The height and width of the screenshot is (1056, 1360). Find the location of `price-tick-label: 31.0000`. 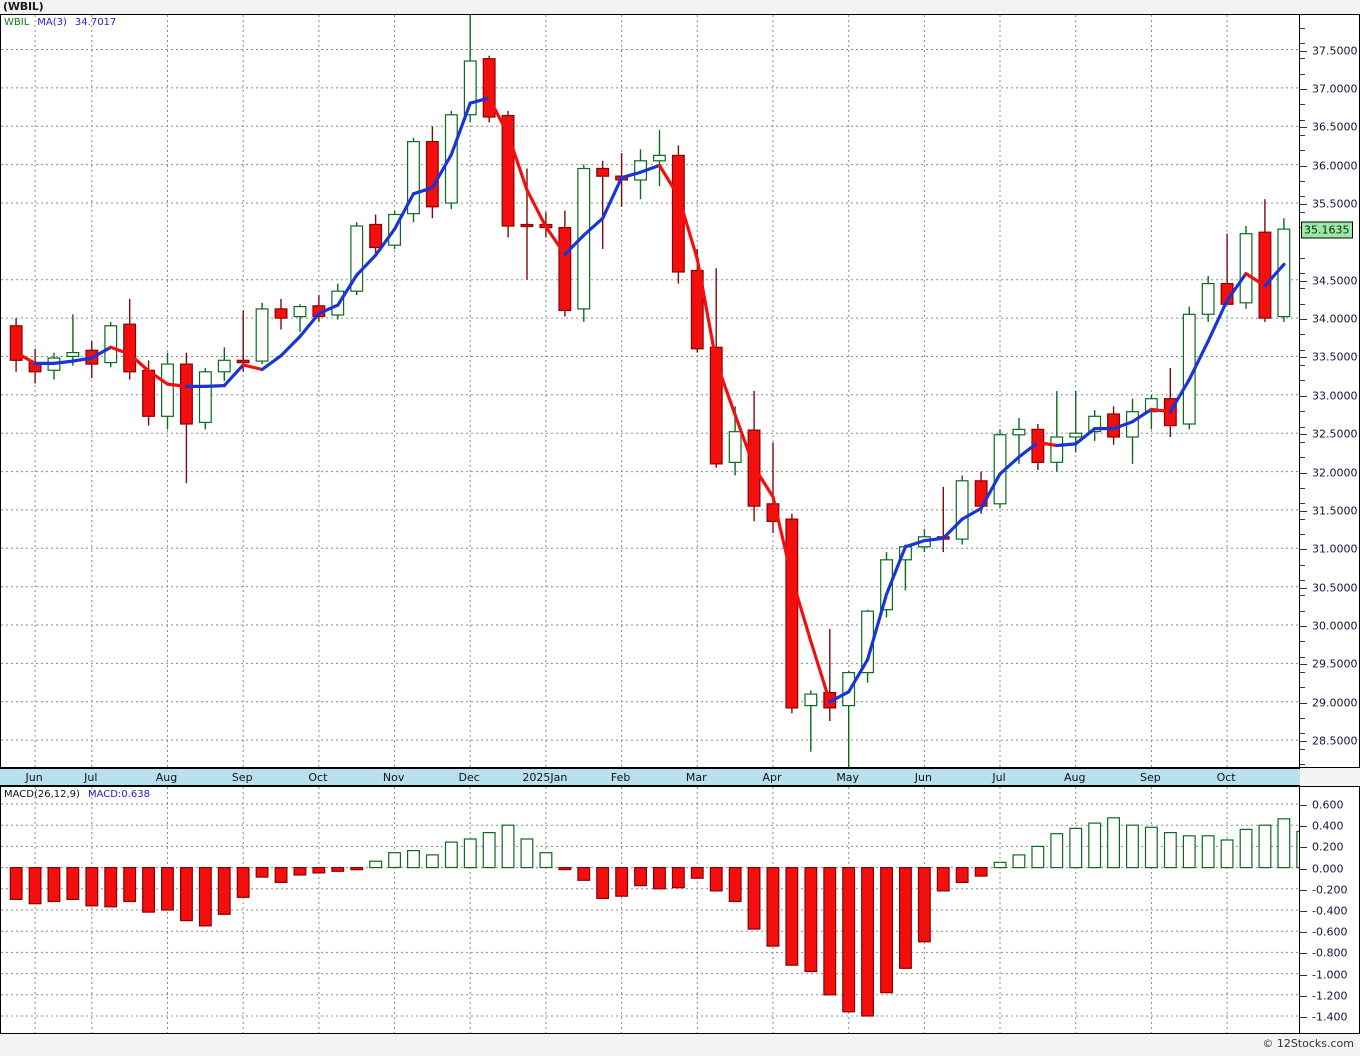

price-tick-label: 31.0000 is located at coordinates (1335, 549).